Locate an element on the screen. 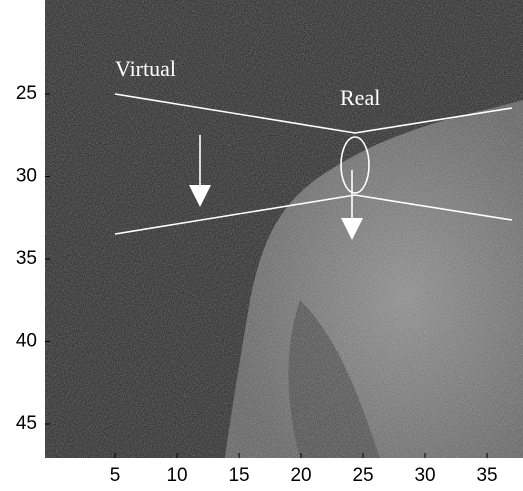 The width and height of the screenshot is (523, 491). x-tick-label: 20 is located at coordinates (300, 475).